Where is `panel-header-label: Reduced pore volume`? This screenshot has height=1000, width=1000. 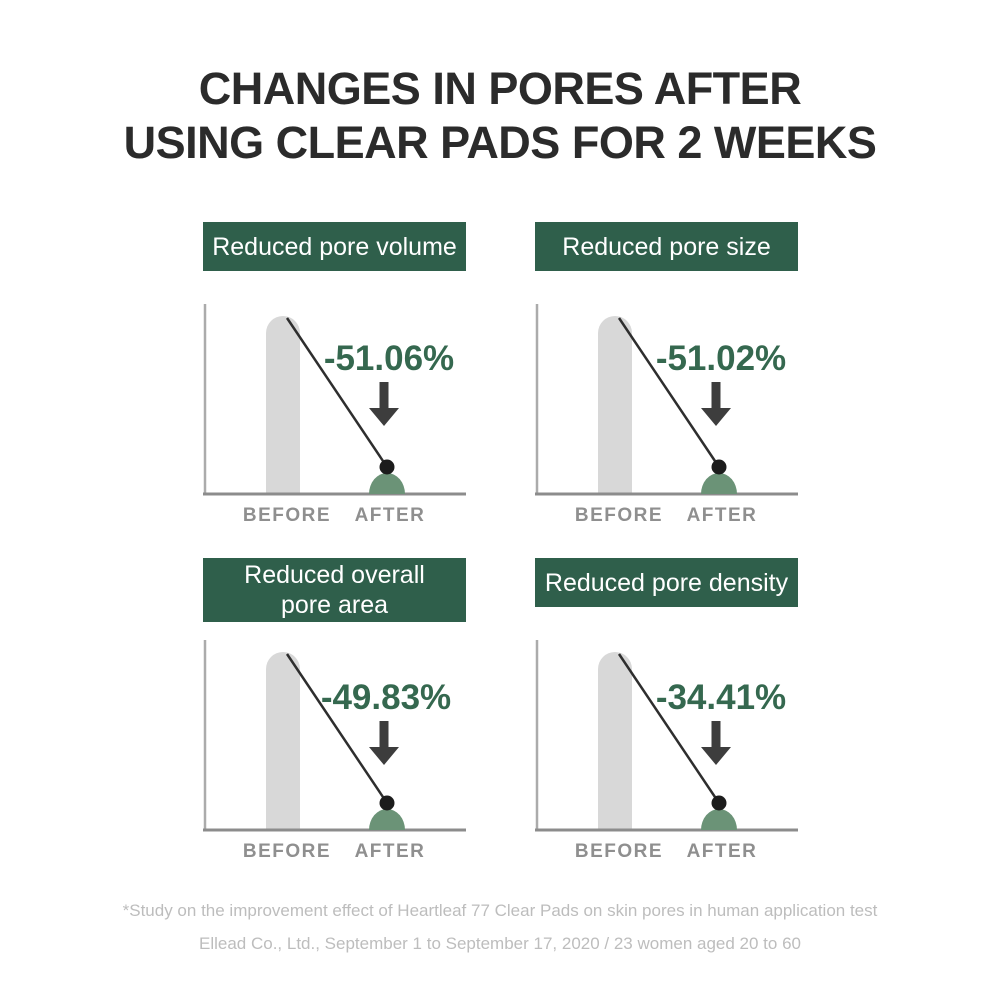
panel-header-label: Reduced pore volume is located at coordinates (334, 246).